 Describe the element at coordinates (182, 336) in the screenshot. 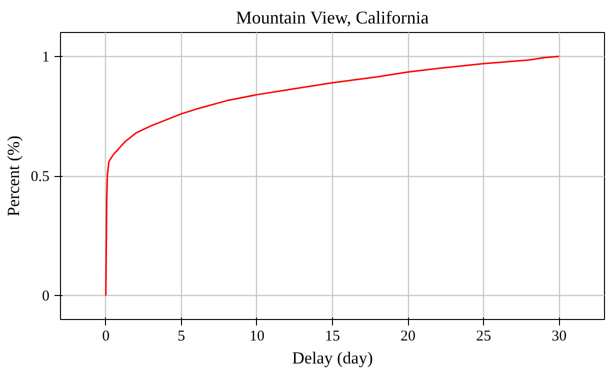

I see `x-tick-label: 5` at that location.